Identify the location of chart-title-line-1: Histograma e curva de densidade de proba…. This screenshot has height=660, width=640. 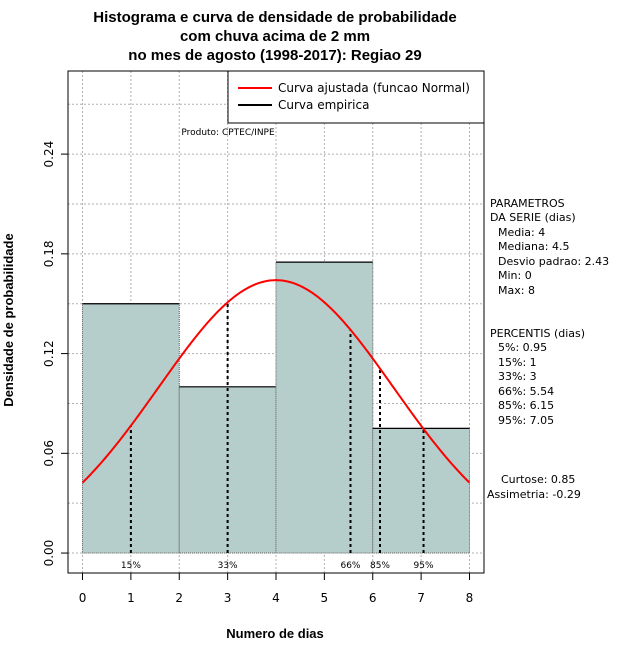
(274, 17).